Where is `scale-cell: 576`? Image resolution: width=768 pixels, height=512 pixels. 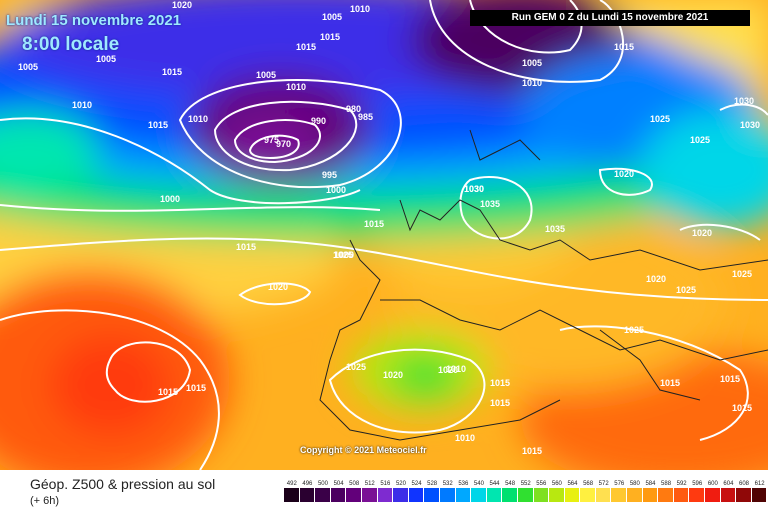 scale-cell: 576 is located at coordinates (619, 491).